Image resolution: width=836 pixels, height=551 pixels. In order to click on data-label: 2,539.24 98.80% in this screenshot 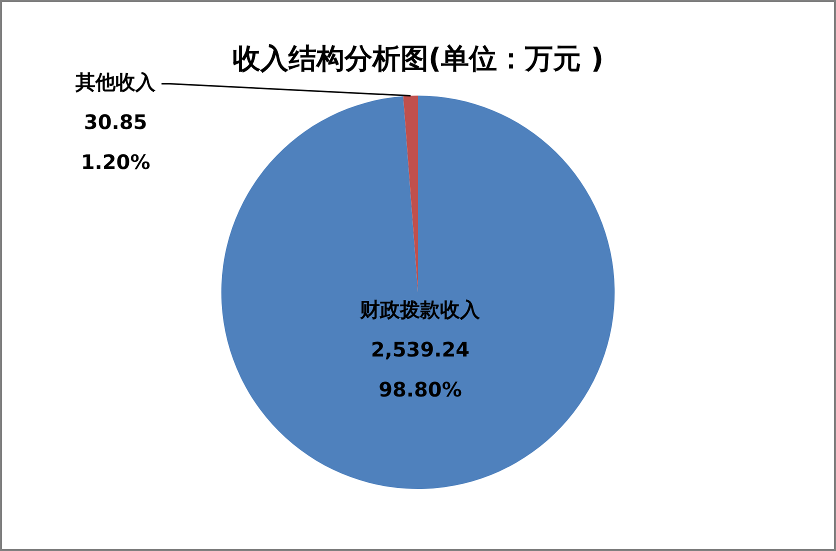, I will do `click(420, 369)`.